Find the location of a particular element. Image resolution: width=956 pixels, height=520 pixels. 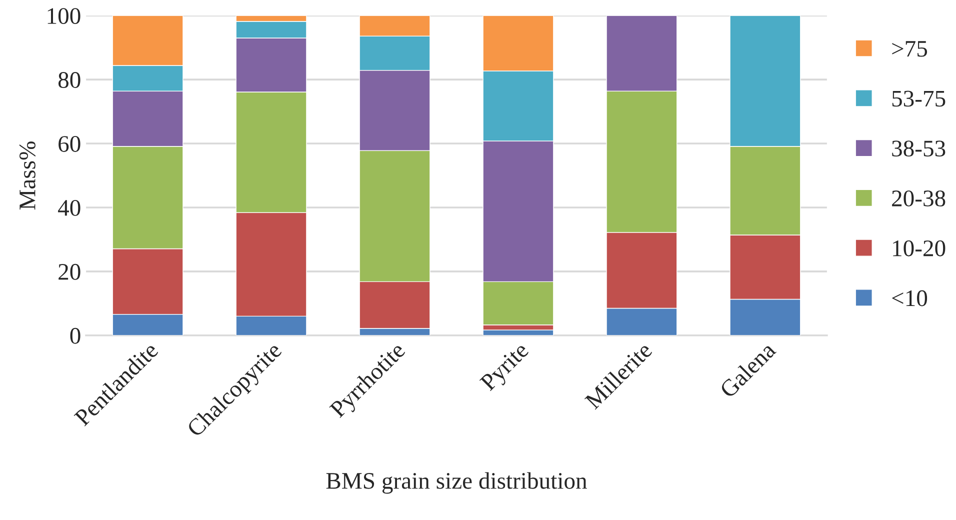

y-tick-label: 20 is located at coordinates (69, 272).